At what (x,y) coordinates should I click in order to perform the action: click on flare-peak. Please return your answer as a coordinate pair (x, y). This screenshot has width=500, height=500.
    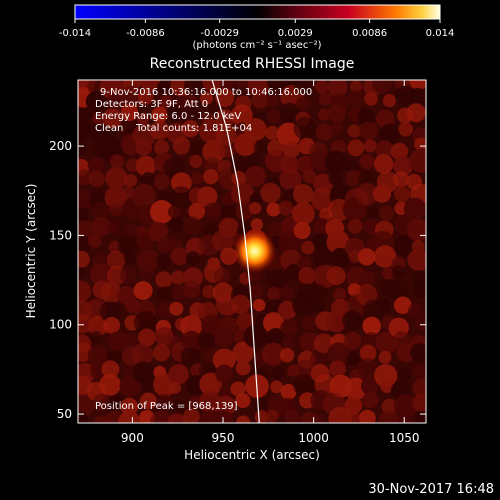
    Looking at the image, I should click on (254, 251).